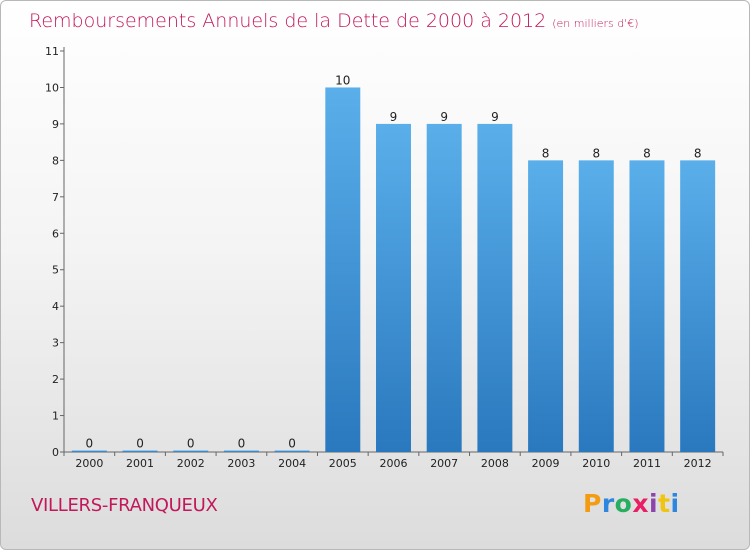 The height and width of the screenshot is (550, 750). I want to click on y-tick-label: 5, so click(55, 270).